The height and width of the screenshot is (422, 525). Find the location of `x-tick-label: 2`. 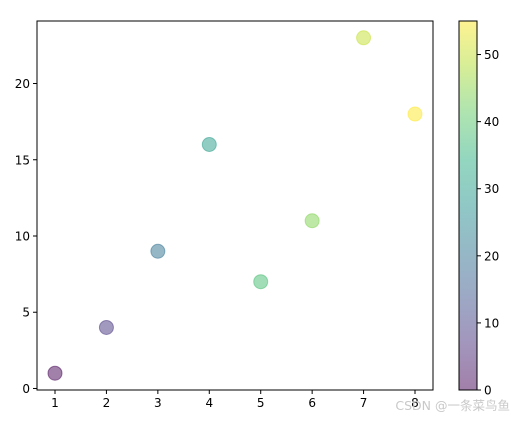

x-tick-label: 2 is located at coordinates (107, 403).